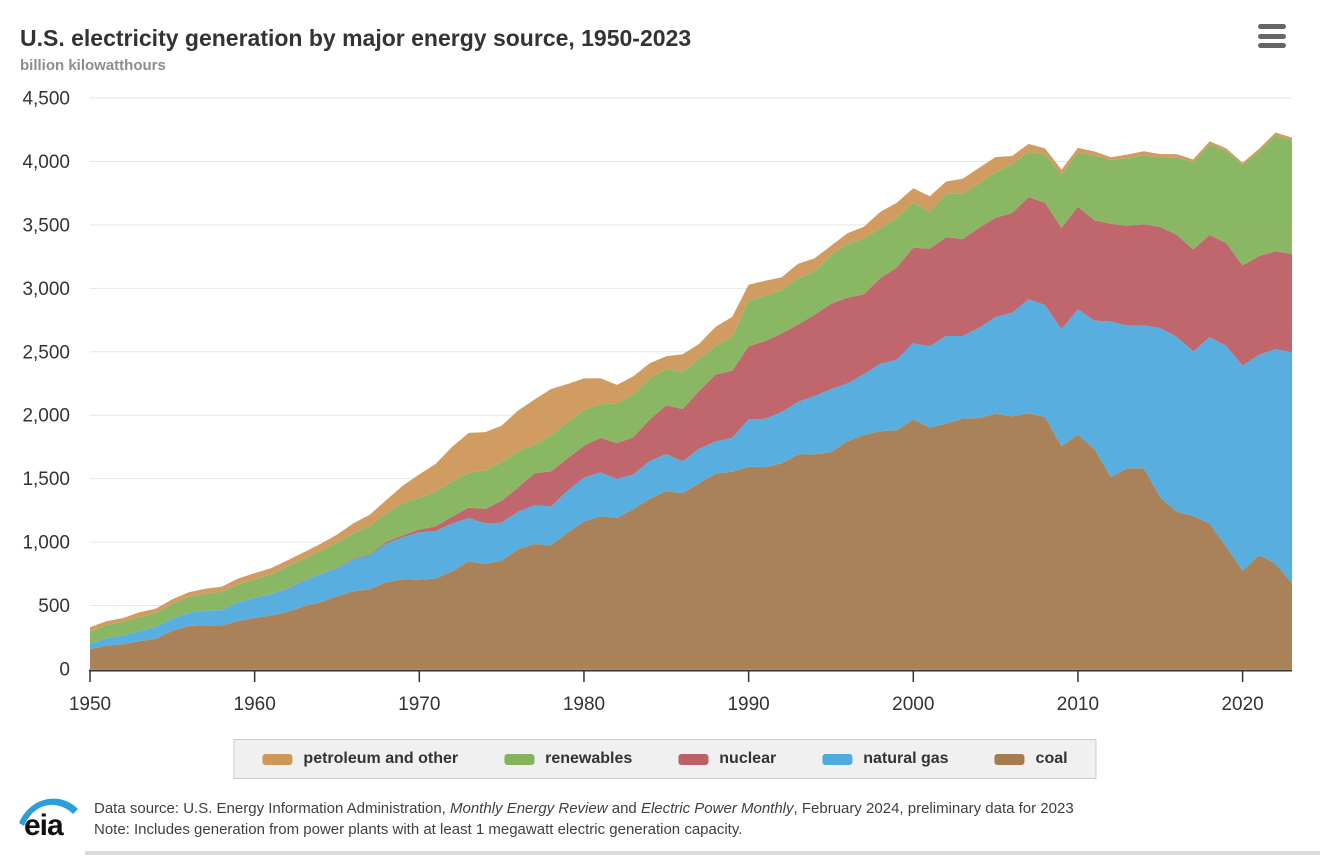 The image size is (1330, 856). What do you see at coordinates (46, 162) in the screenshot?
I see `y-axis-label: 4,000` at bounding box center [46, 162].